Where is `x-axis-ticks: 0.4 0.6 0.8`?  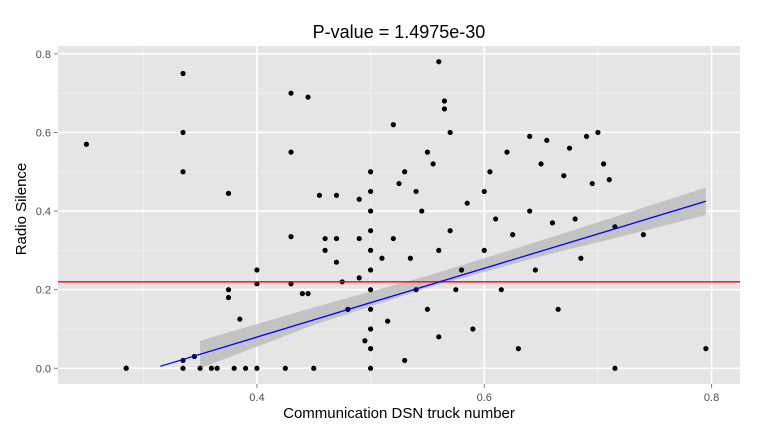 x-axis-ticks: 0.4 0.6 0.8 is located at coordinates (484, 394).